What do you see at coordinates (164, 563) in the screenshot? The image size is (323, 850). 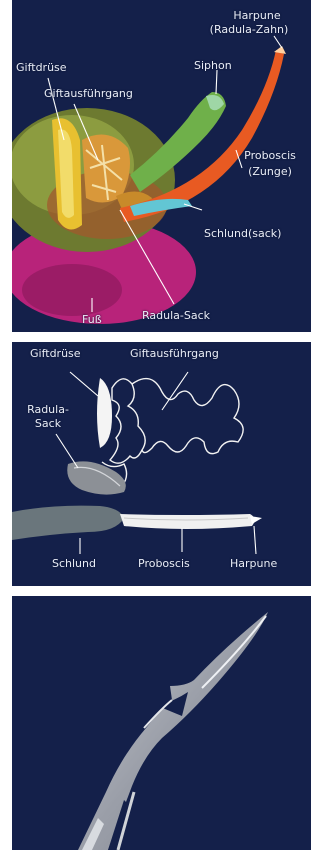 I see `label-proboscis-2: Proboscis` at bounding box center [164, 563].